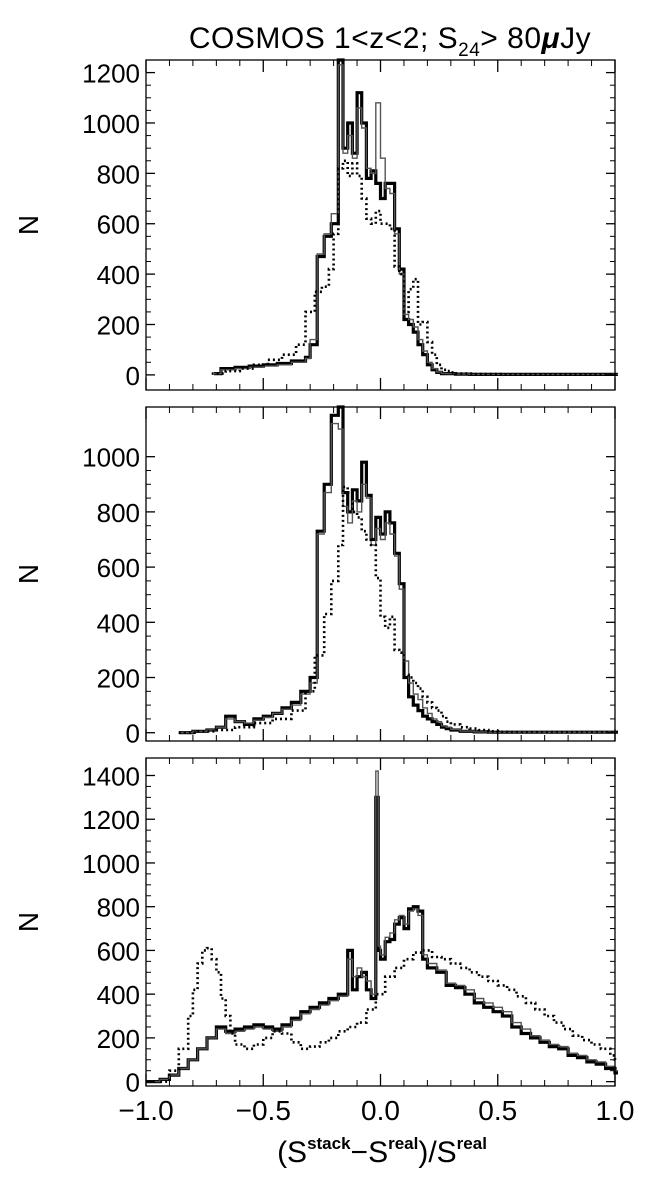 This screenshot has height=1179, width=655. What do you see at coordinates (292, 1152) in the screenshot?
I see `xlabel-open: (S` at bounding box center [292, 1152].